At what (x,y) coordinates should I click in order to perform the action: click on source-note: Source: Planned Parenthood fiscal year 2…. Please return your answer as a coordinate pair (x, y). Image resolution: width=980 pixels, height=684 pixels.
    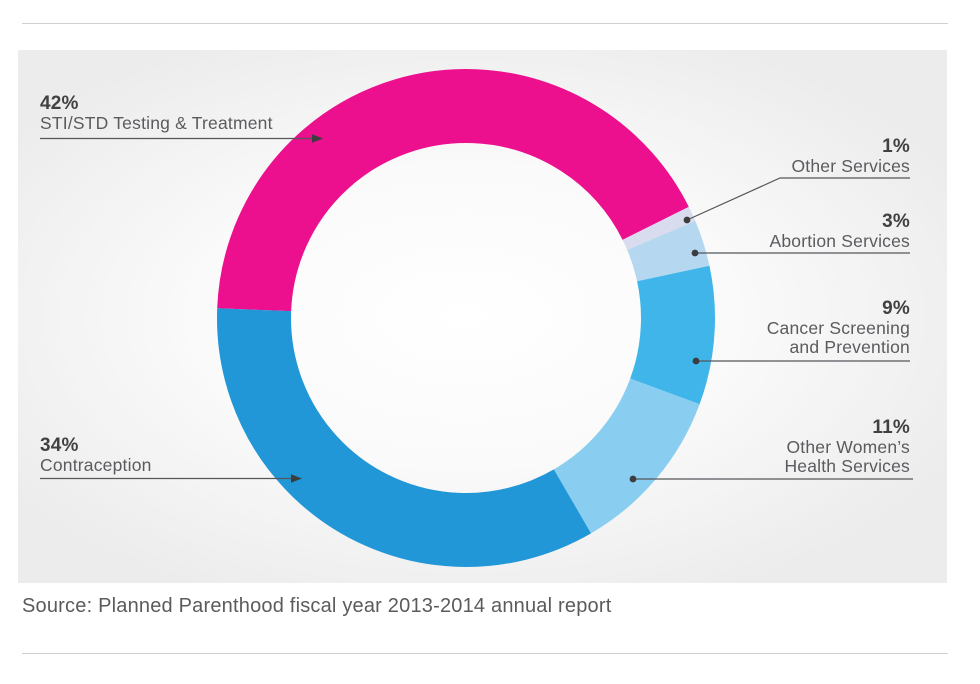
    Looking at the image, I should click on (317, 606).